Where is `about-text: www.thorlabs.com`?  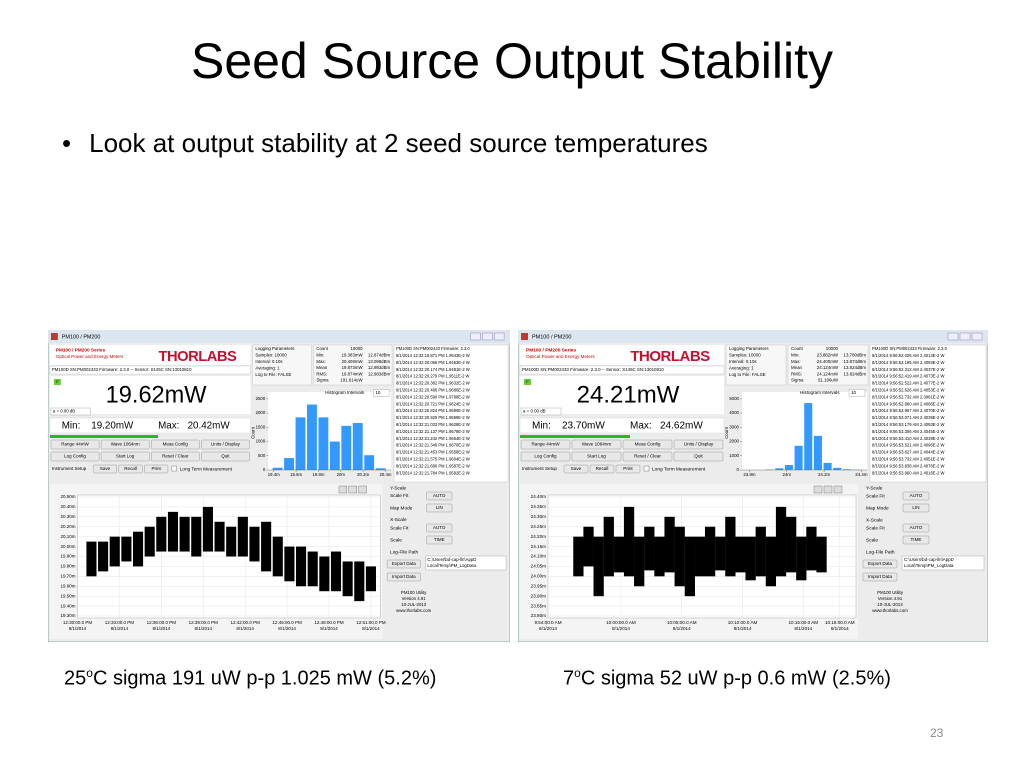
about-text: www.thorlabs.com is located at coordinates (413, 610).